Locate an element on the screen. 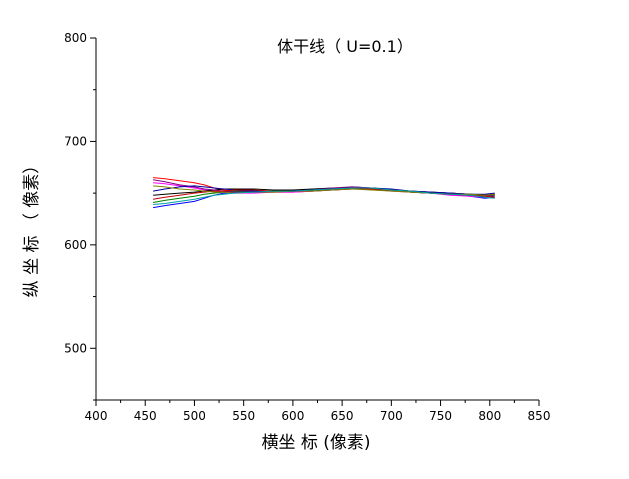 This screenshot has width=629, height=479. y-axis-title: 纵 坐 标 （ 像素） is located at coordinates (32, 227).